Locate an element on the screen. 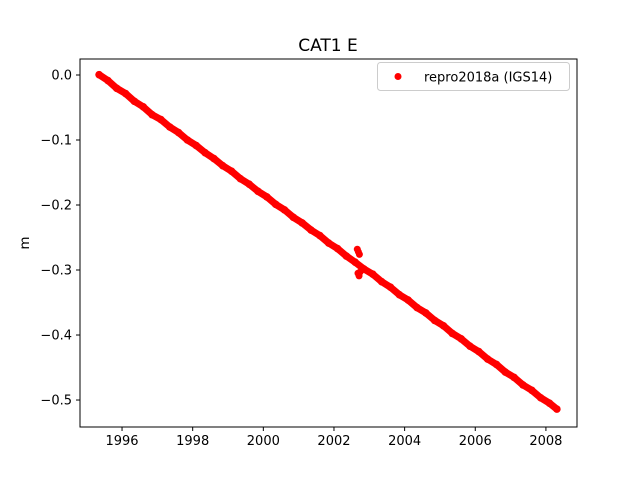  x-tick-label: 1998 is located at coordinates (192, 441).